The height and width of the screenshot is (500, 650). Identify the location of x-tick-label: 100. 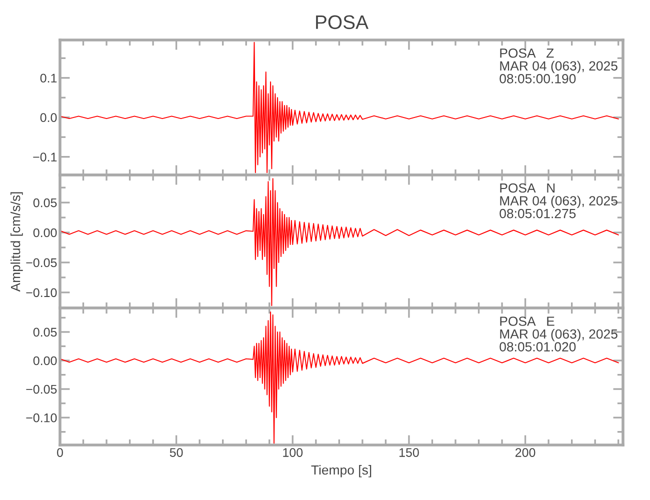
(293, 452).